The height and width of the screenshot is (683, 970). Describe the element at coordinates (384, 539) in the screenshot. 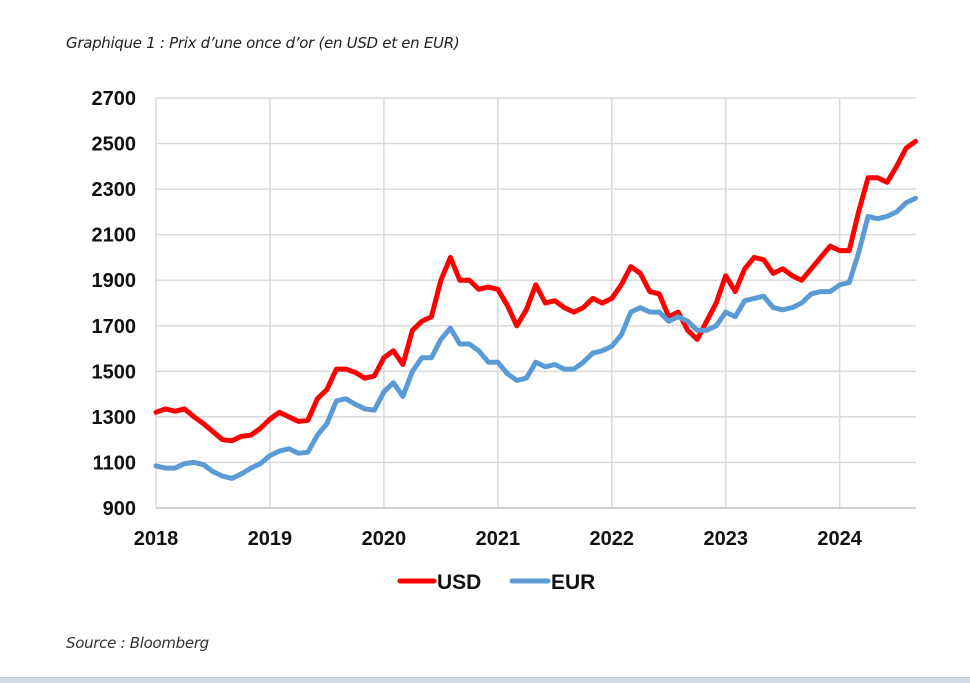

I see `x-tick-label: 2020` at that location.